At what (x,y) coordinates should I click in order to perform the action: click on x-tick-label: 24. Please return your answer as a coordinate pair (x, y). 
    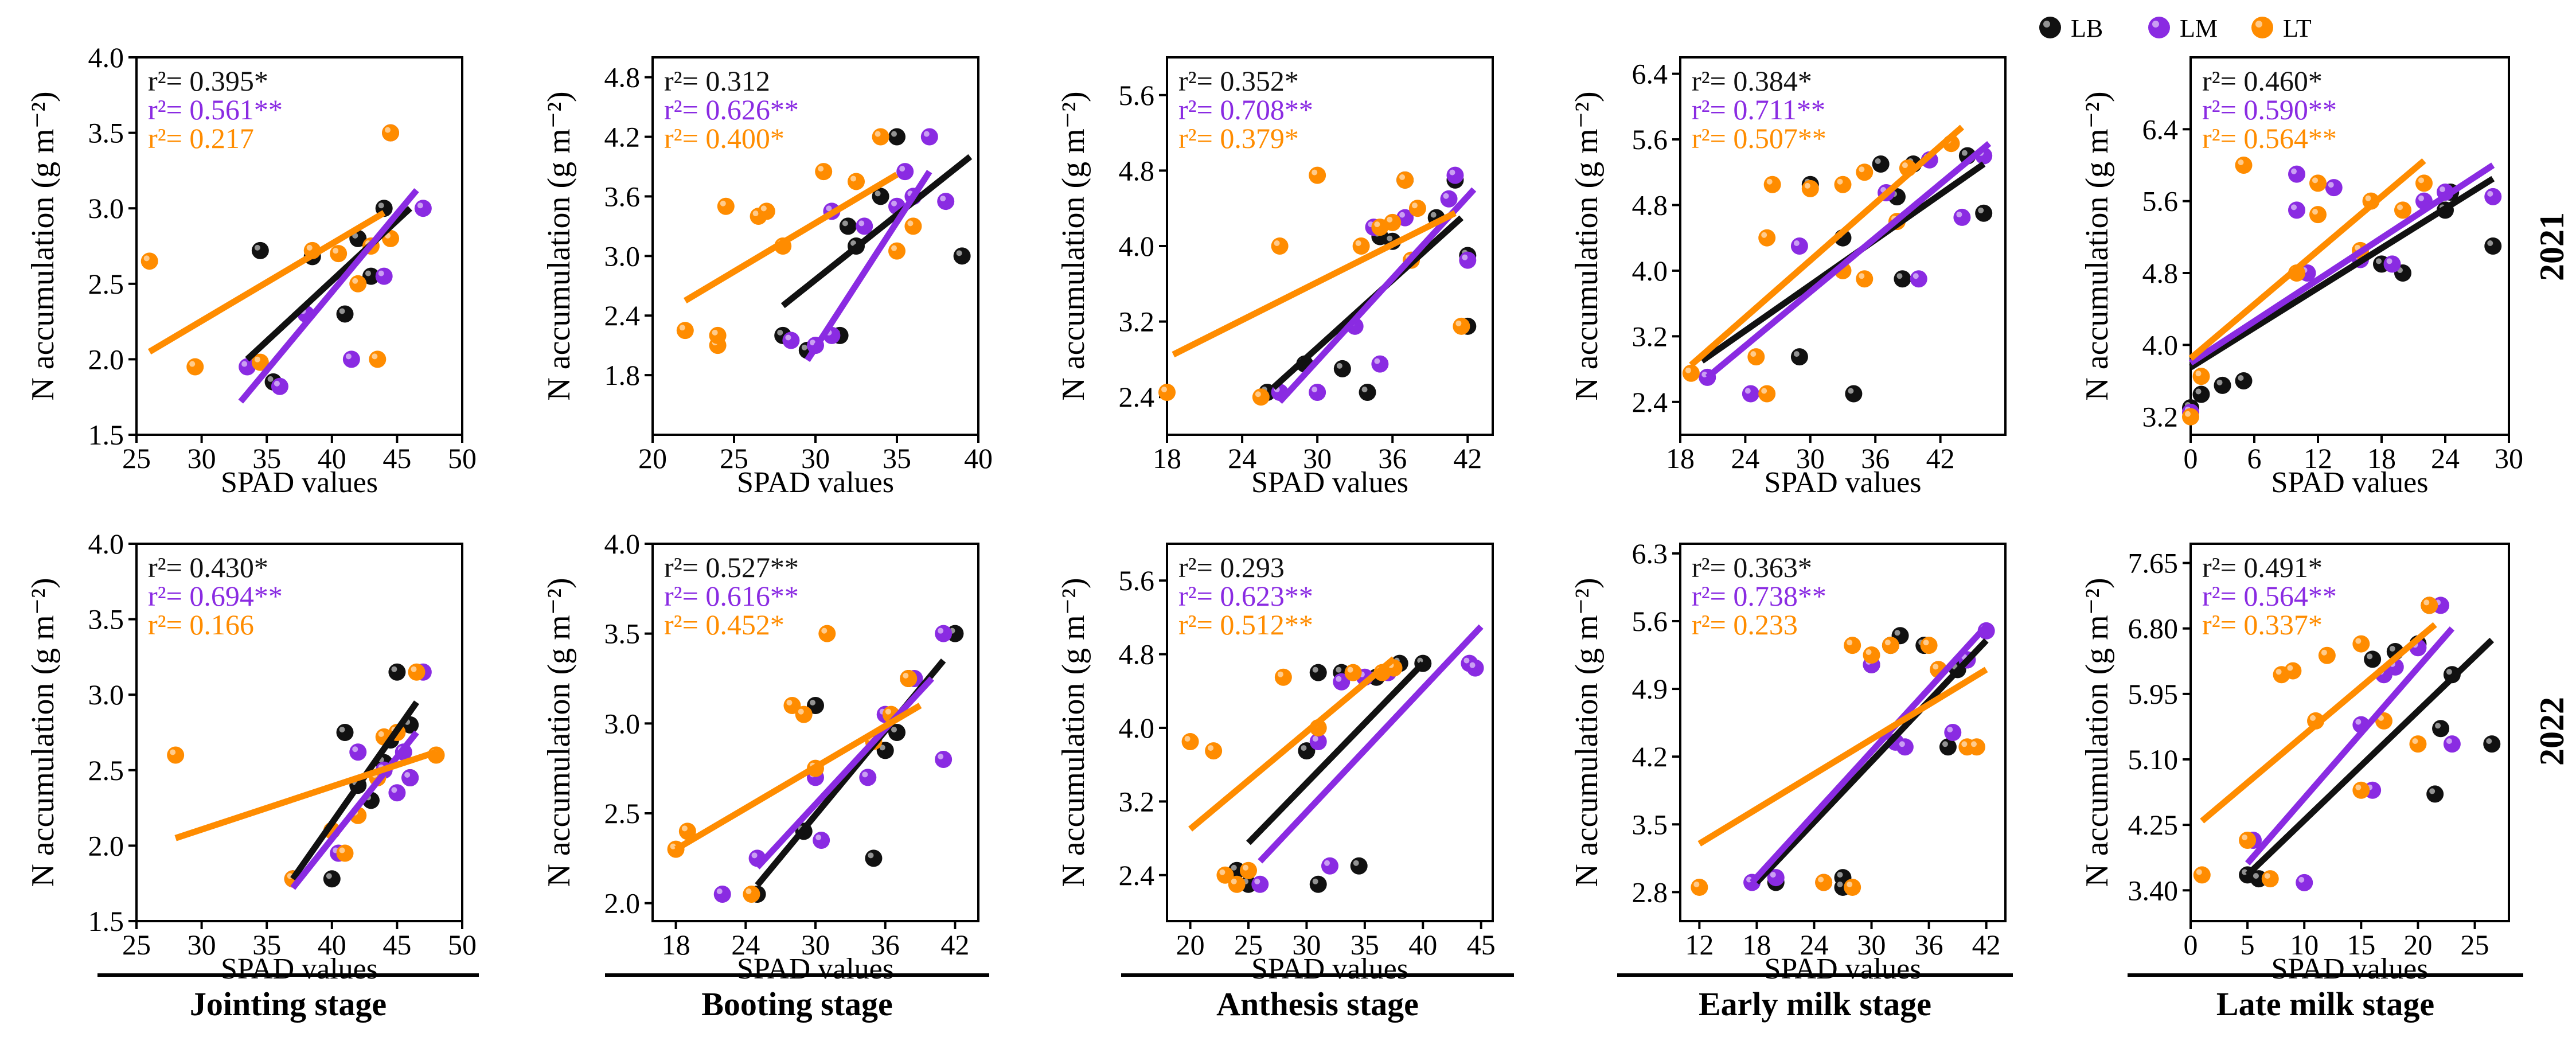
    Looking at the image, I should click on (2446, 458).